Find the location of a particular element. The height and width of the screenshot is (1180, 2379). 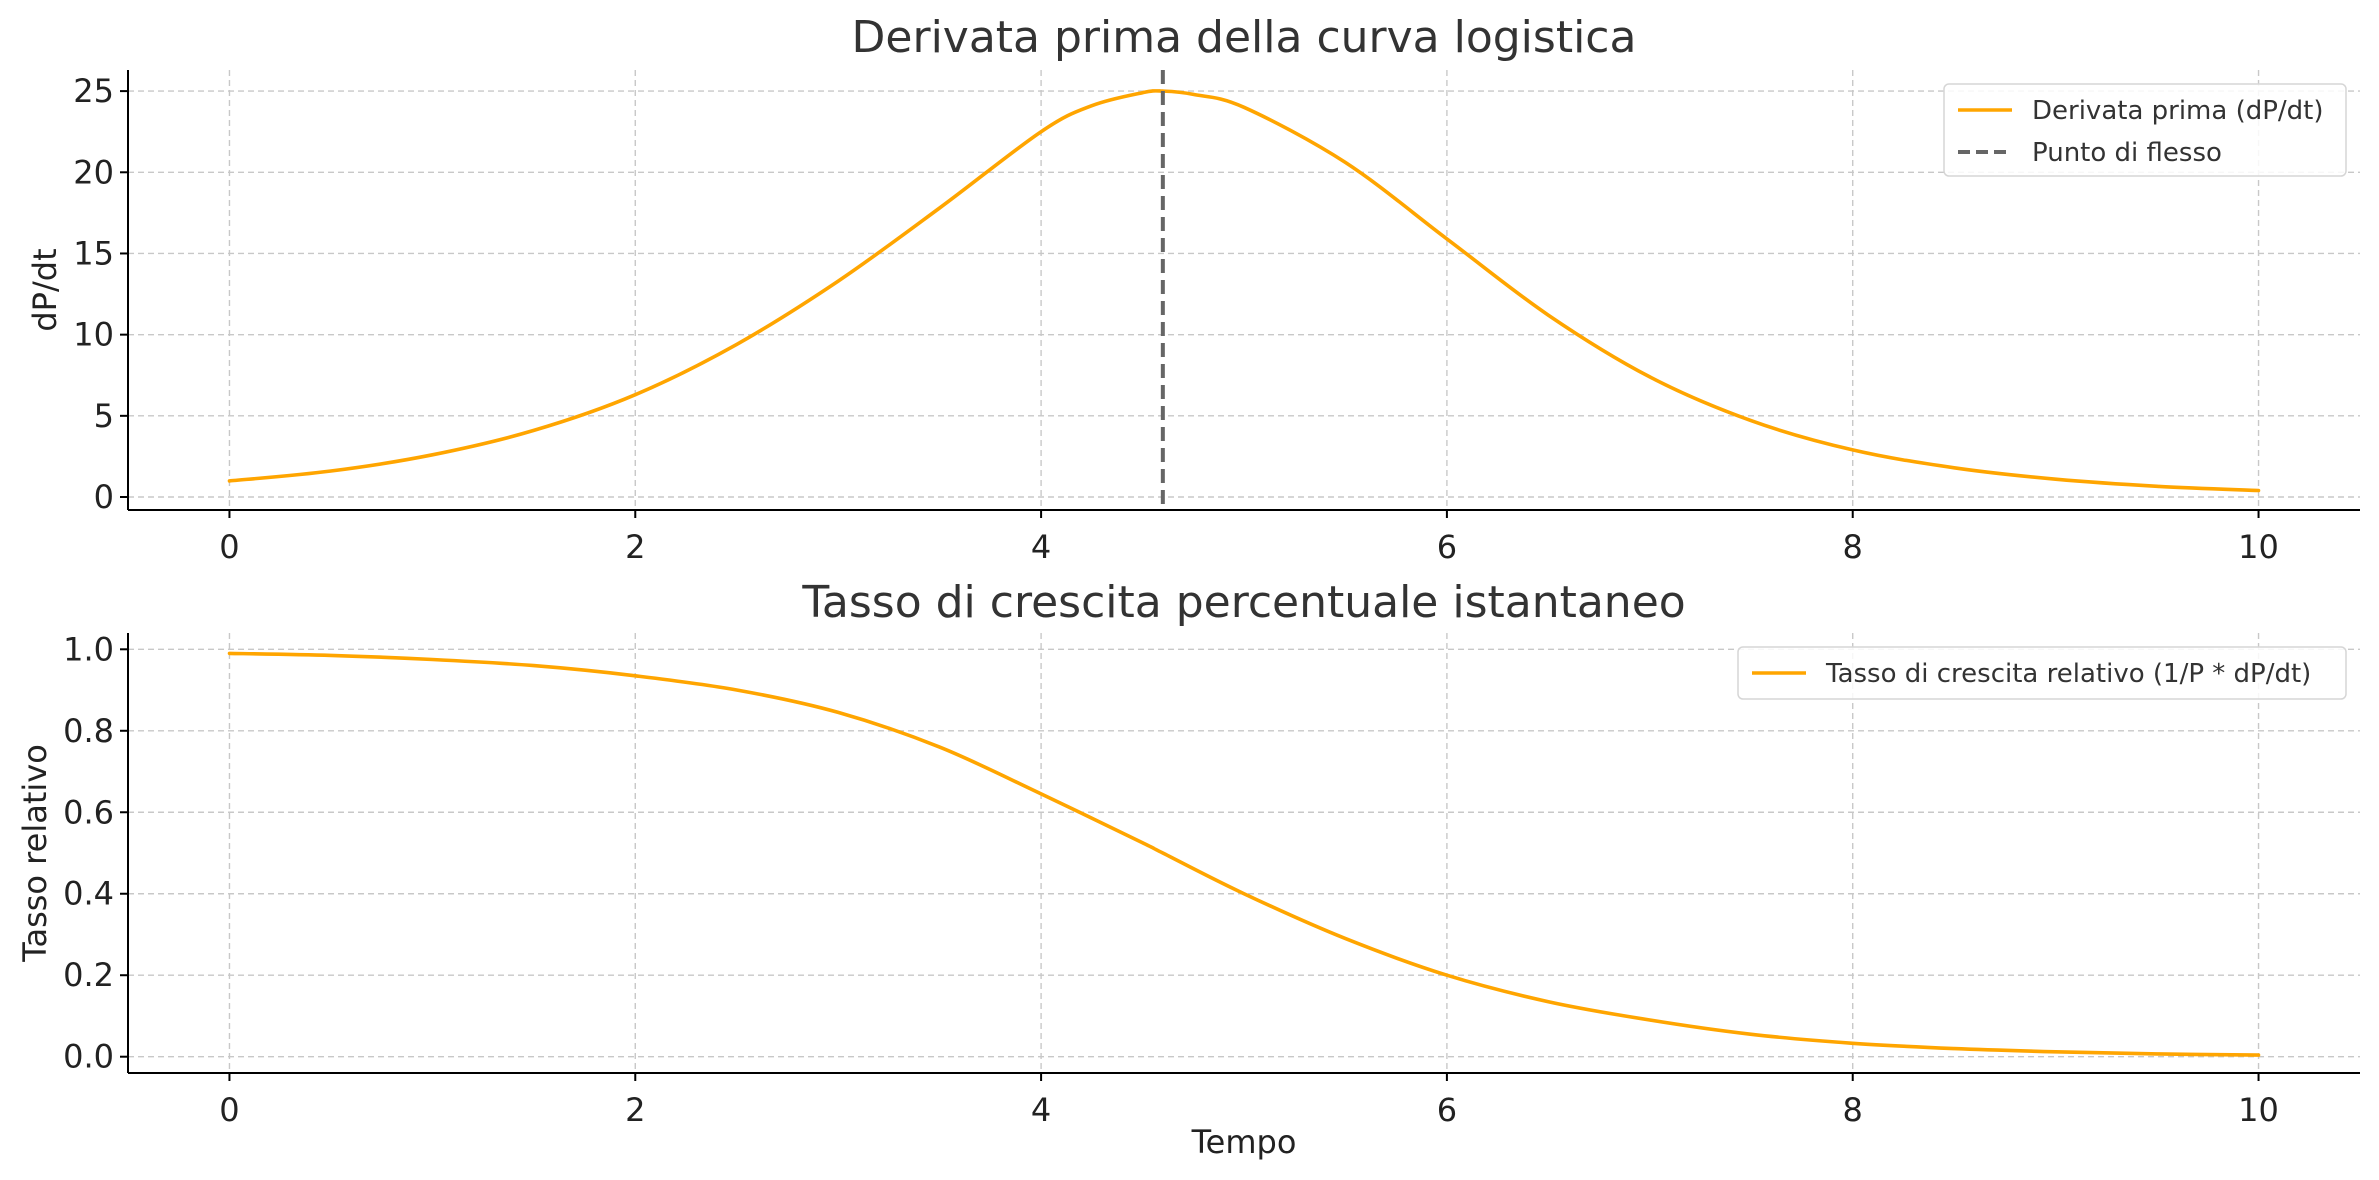

chart-title: Tasso di crescita percentuale istantaneo is located at coordinates (1243, 602).